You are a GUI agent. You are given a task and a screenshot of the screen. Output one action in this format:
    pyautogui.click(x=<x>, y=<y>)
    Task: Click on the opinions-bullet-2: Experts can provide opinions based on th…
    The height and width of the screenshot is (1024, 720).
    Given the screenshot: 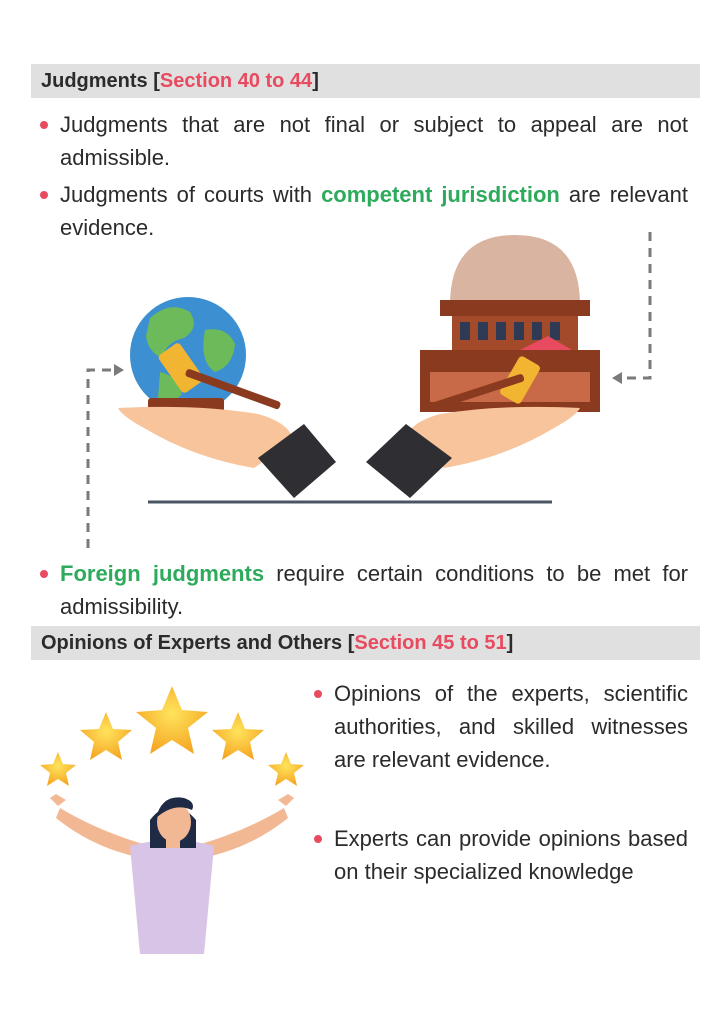 What is the action you would take?
    pyautogui.click(x=501, y=855)
    